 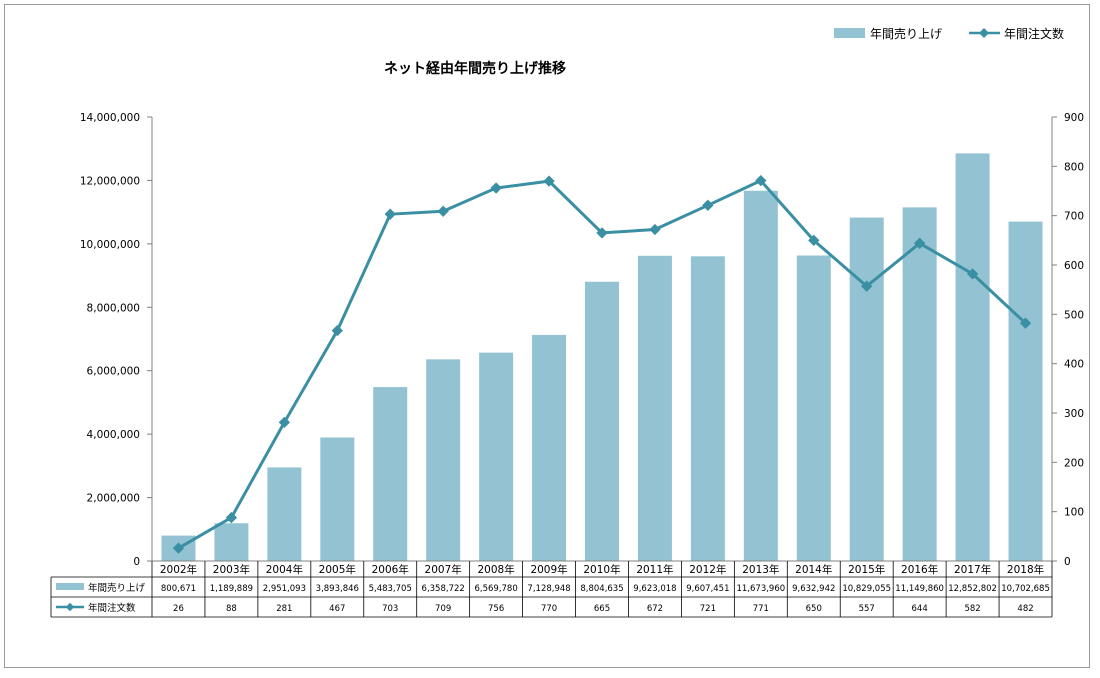 What do you see at coordinates (919, 589) in the screenshot?
I see `table-cell-sales: 11,149,860` at bounding box center [919, 589].